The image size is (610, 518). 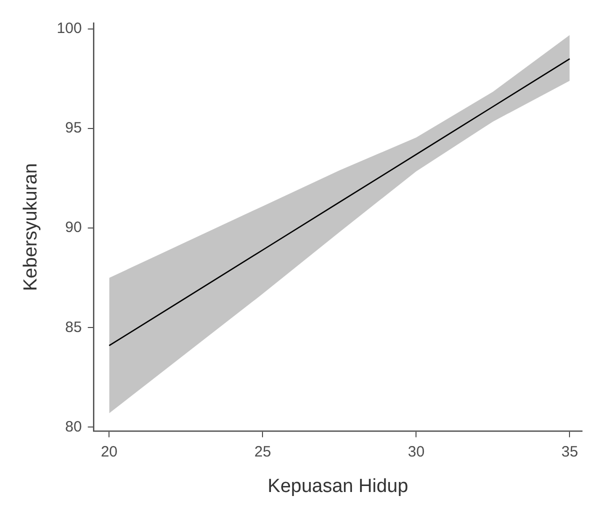 What do you see at coordinates (109, 451) in the screenshot?
I see `x-tick-label: 20` at bounding box center [109, 451].